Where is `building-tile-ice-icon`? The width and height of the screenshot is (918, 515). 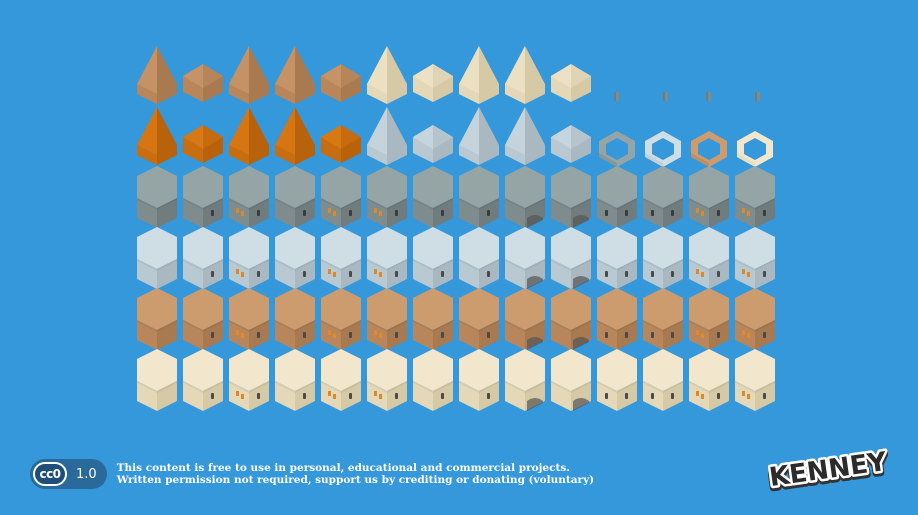
building-tile-ice-icon is located at coordinates (571, 258).